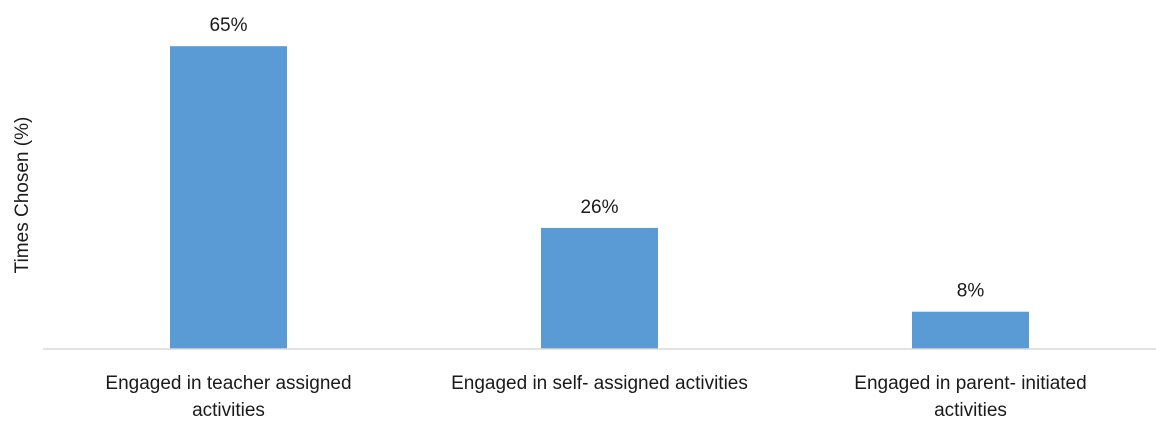 Image resolution: width=1156 pixels, height=421 pixels. Describe the element at coordinates (228, 383) in the screenshot. I see `category-label-0-line-0: Engaged in teacher assigned` at that location.